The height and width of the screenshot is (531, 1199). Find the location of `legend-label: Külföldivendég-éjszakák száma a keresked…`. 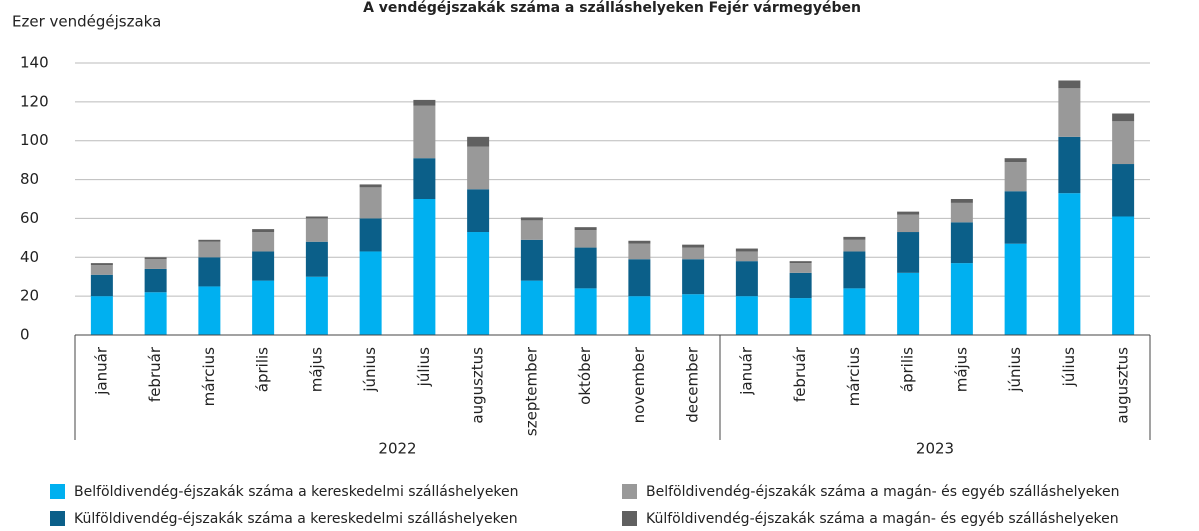

legend-label: Külföldivendég-éjszakák száma a keresked… is located at coordinates (296, 519).